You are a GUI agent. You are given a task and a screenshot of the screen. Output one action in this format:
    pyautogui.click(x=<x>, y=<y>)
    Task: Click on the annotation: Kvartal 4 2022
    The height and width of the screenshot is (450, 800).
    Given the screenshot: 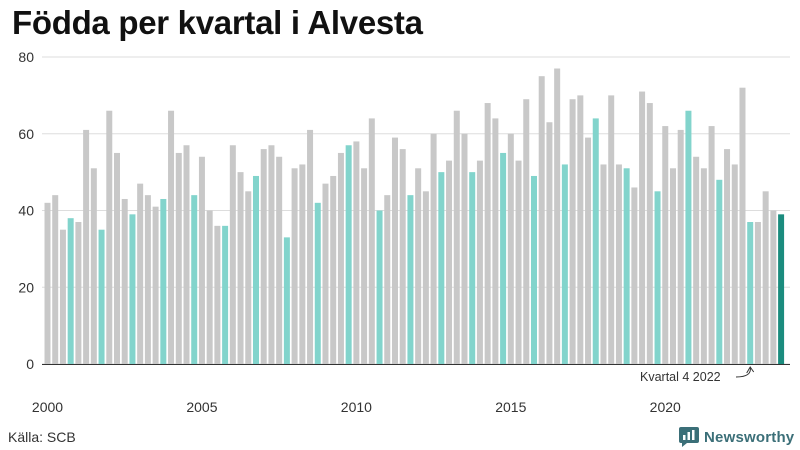 What is the action you would take?
    pyautogui.click(x=697, y=375)
    